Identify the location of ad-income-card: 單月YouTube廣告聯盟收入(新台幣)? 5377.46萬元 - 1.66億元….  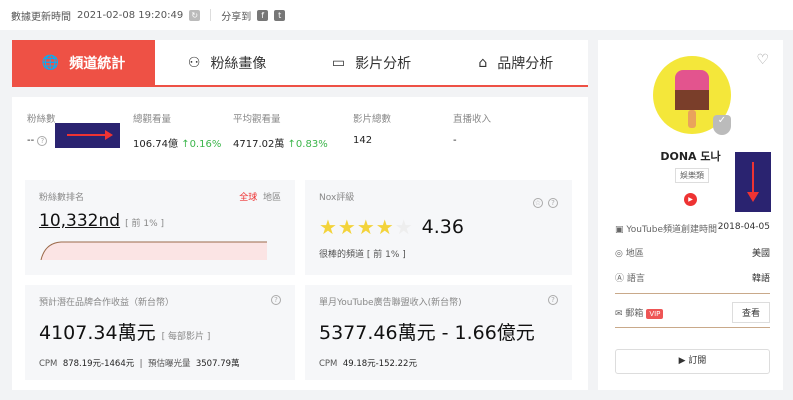
(438, 332).